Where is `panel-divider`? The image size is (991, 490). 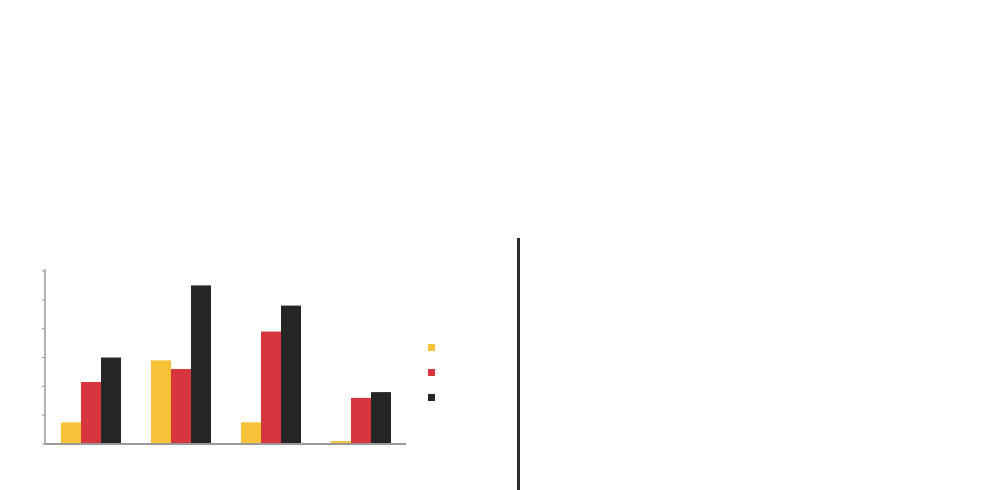 panel-divider is located at coordinates (518, 364).